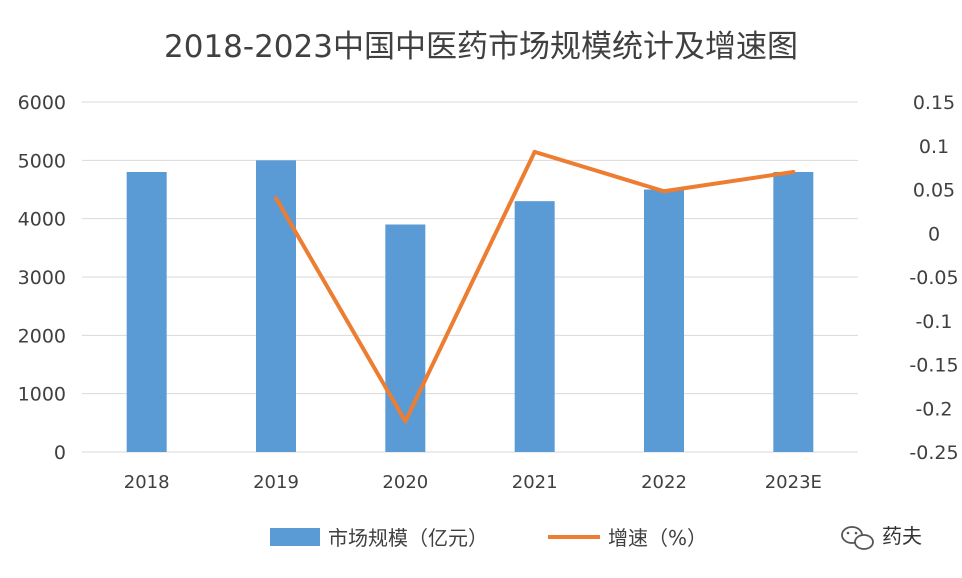 This screenshot has width=962, height=578. Describe the element at coordinates (933, 409) in the screenshot. I see `y-right-tick-label: -0.2` at that location.